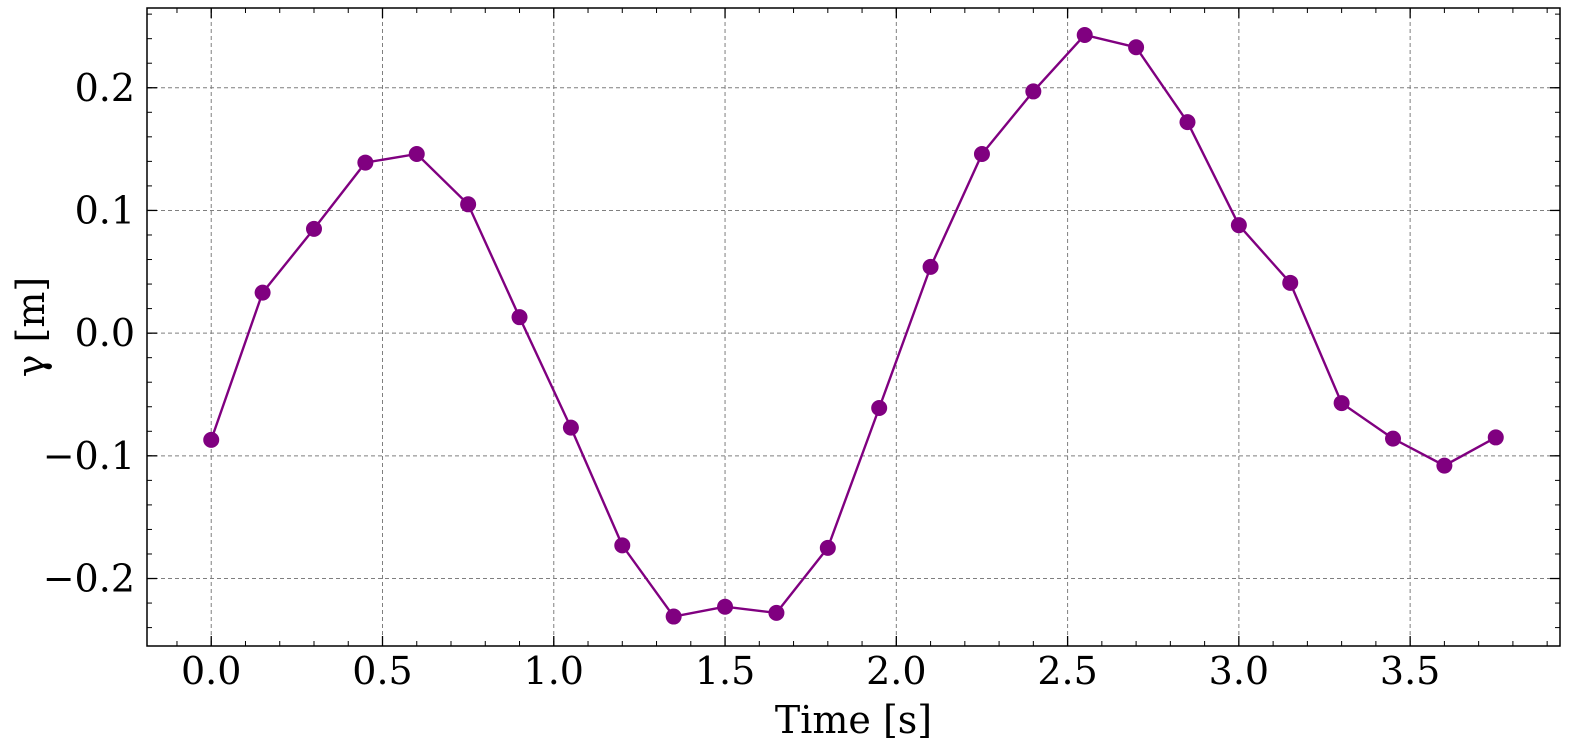 The width and height of the screenshot is (1578, 753). Describe the element at coordinates (105, 333) in the screenshot. I see `y-tick-label: 0.0` at that location.